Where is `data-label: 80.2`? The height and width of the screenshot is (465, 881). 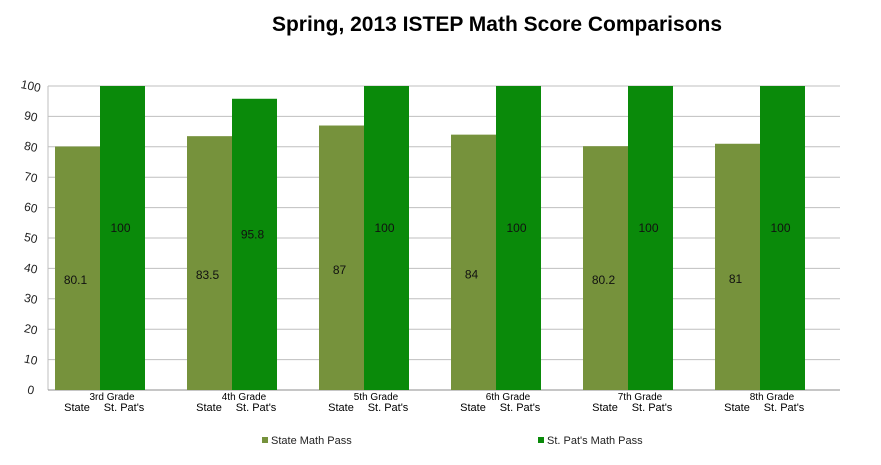 data-label: 80.2 is located at coordinates (604, 280).